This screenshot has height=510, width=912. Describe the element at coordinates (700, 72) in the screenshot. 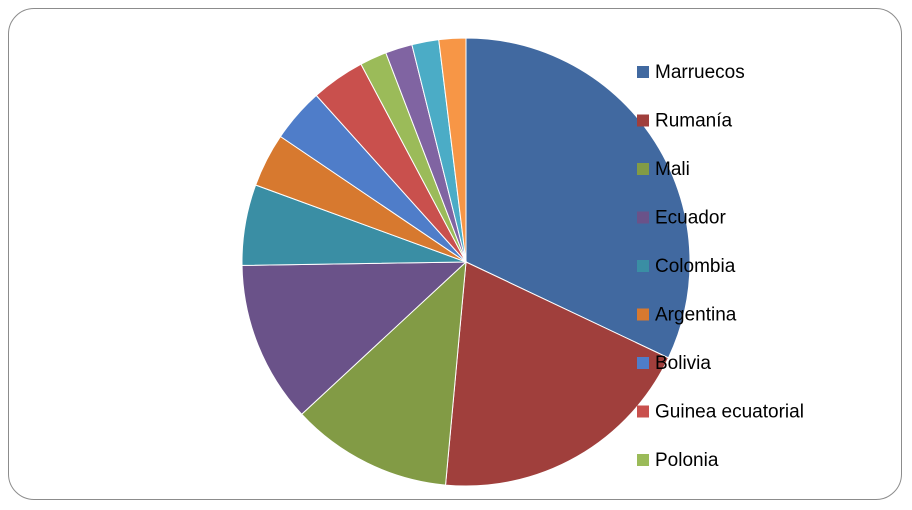

I see `legend-label: Marruecos` at that location.